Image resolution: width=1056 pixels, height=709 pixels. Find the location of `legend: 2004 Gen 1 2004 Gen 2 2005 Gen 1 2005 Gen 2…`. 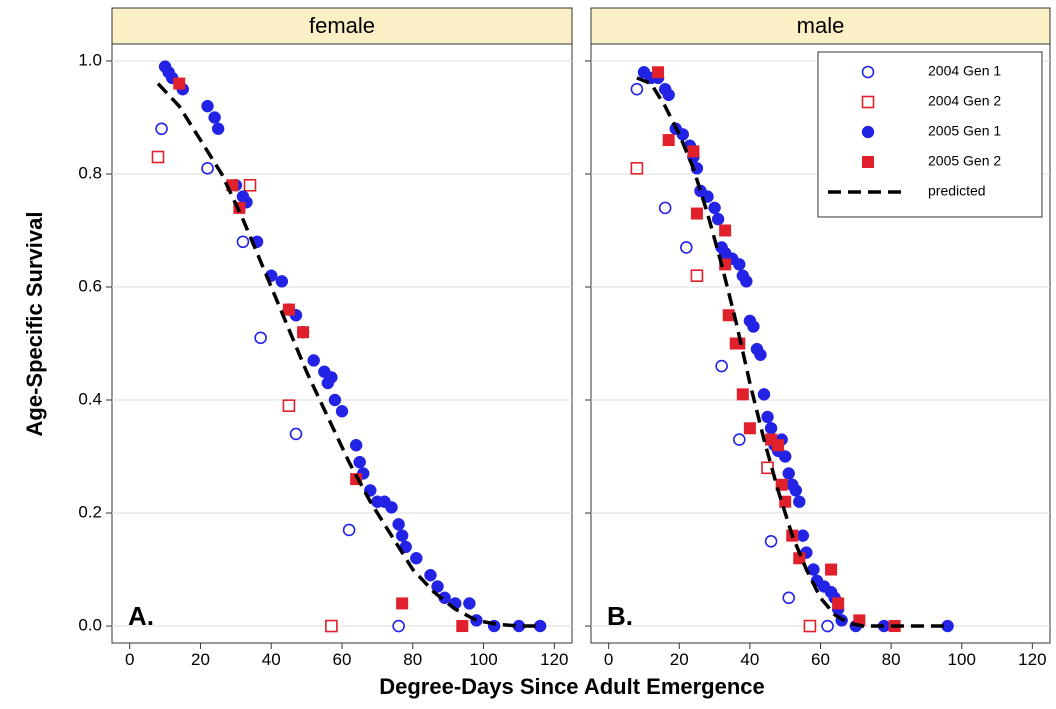

legend: 2004 Gen 1 2004 Gen 2 2005 Gen 1 2005 Gen 2… is located at coordinates (930, 134).